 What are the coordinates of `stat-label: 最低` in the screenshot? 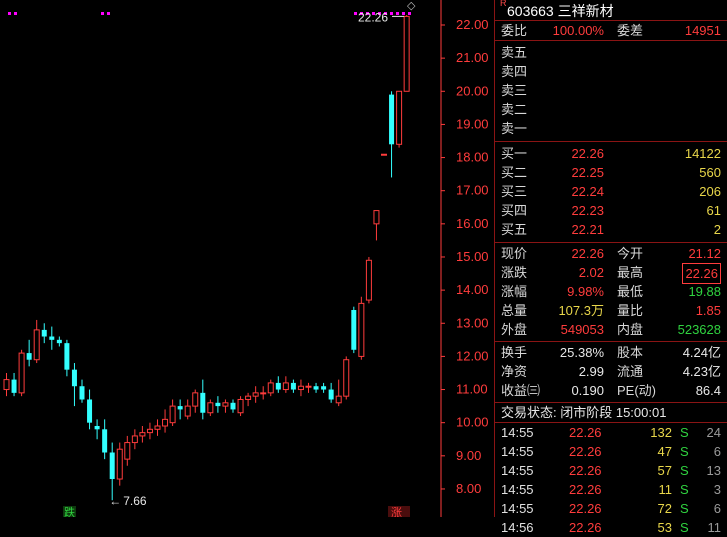 It's located at (630, 291).